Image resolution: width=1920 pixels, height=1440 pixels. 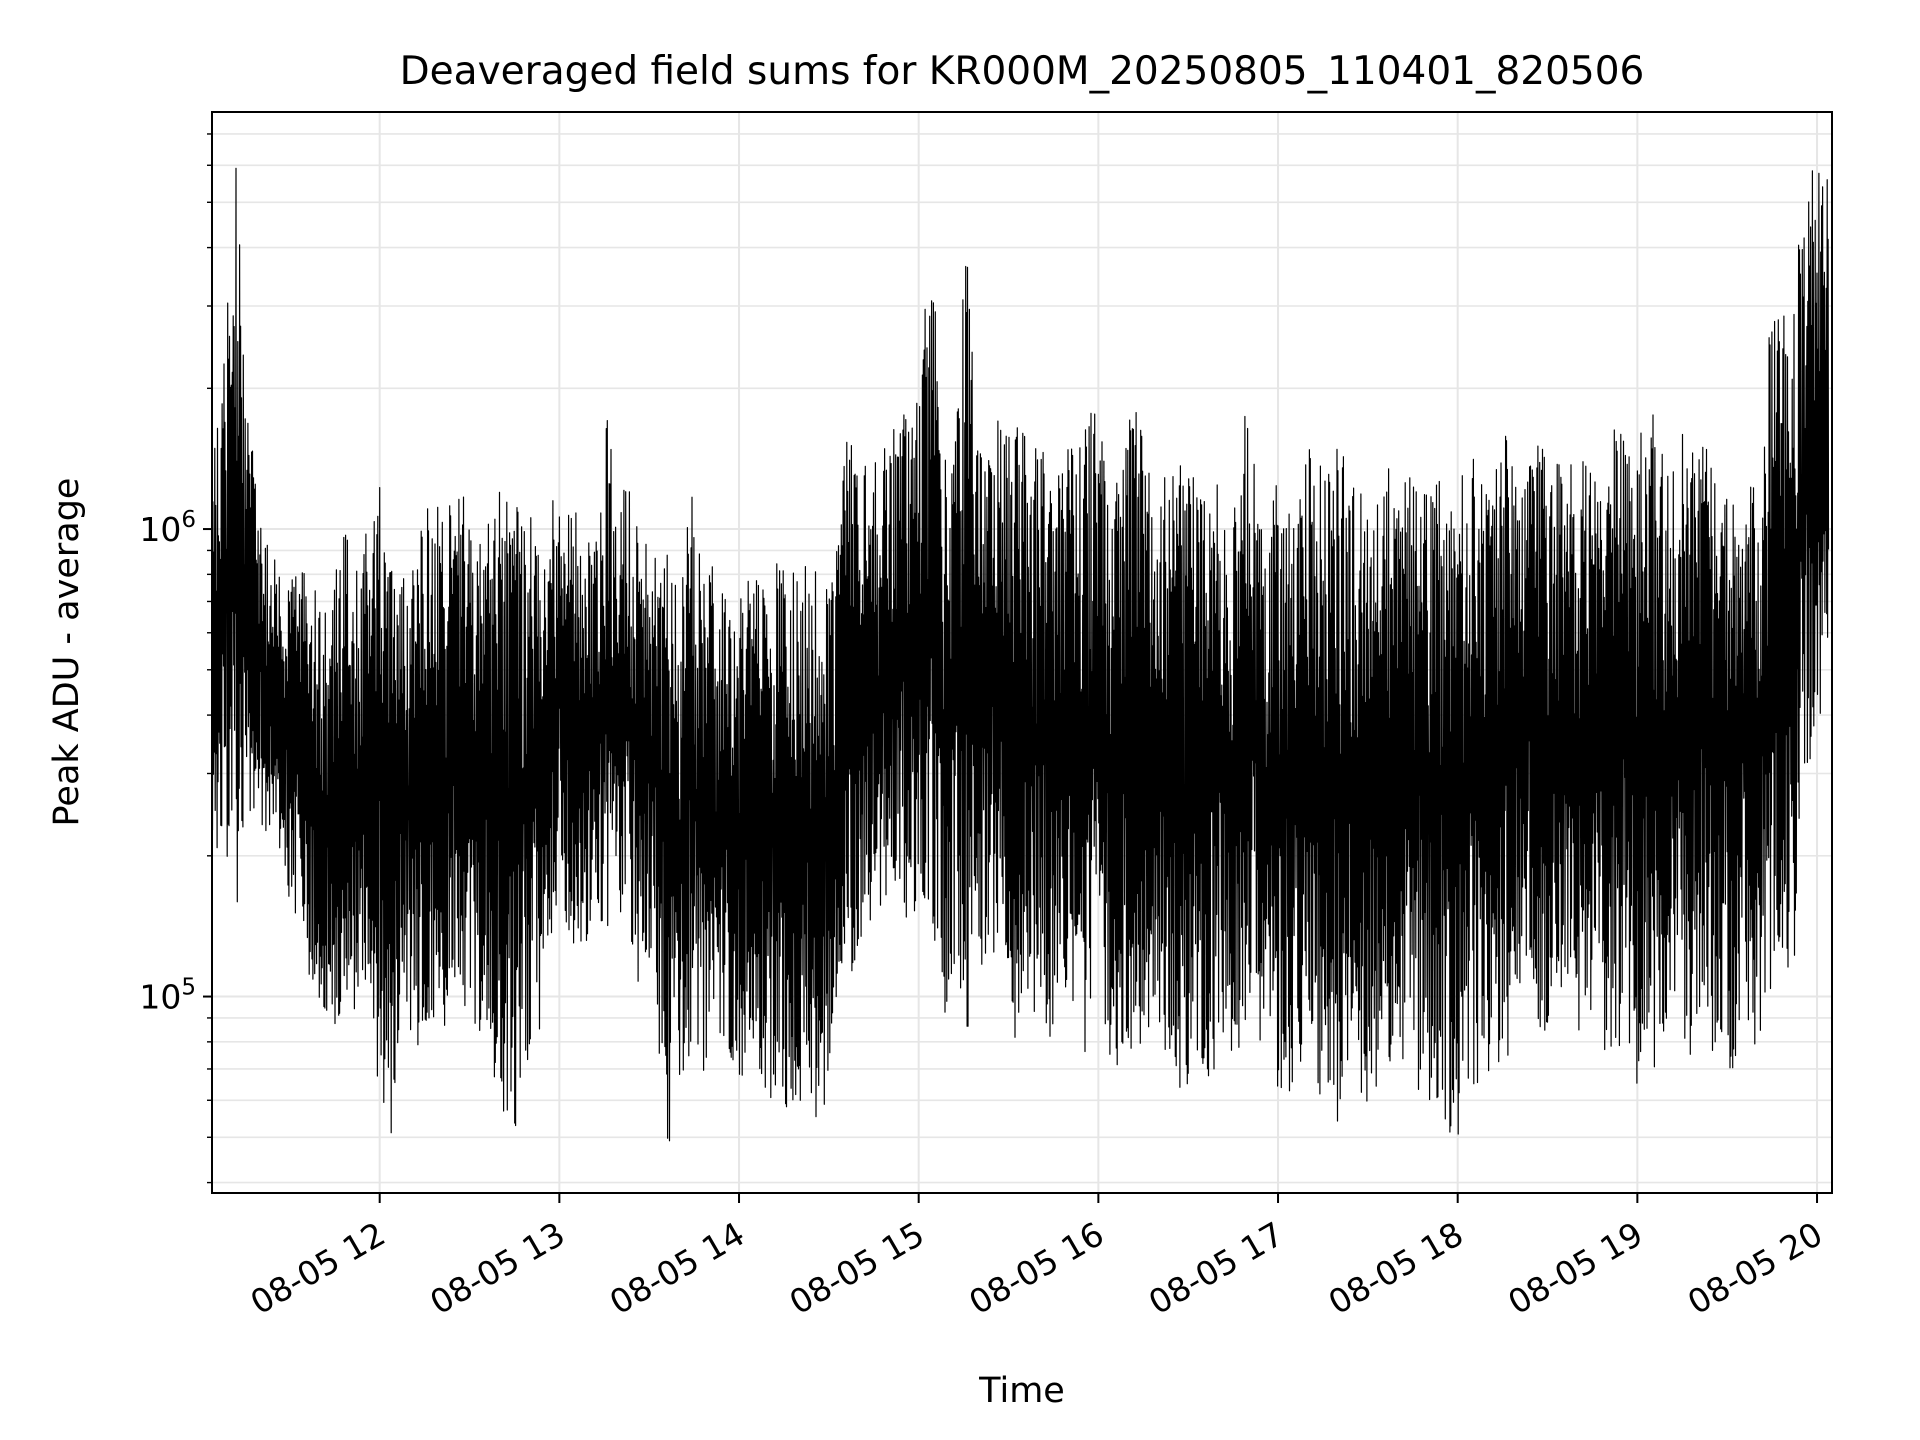 I want to click on y-tick-label: 106, so click(x=167, y=528).